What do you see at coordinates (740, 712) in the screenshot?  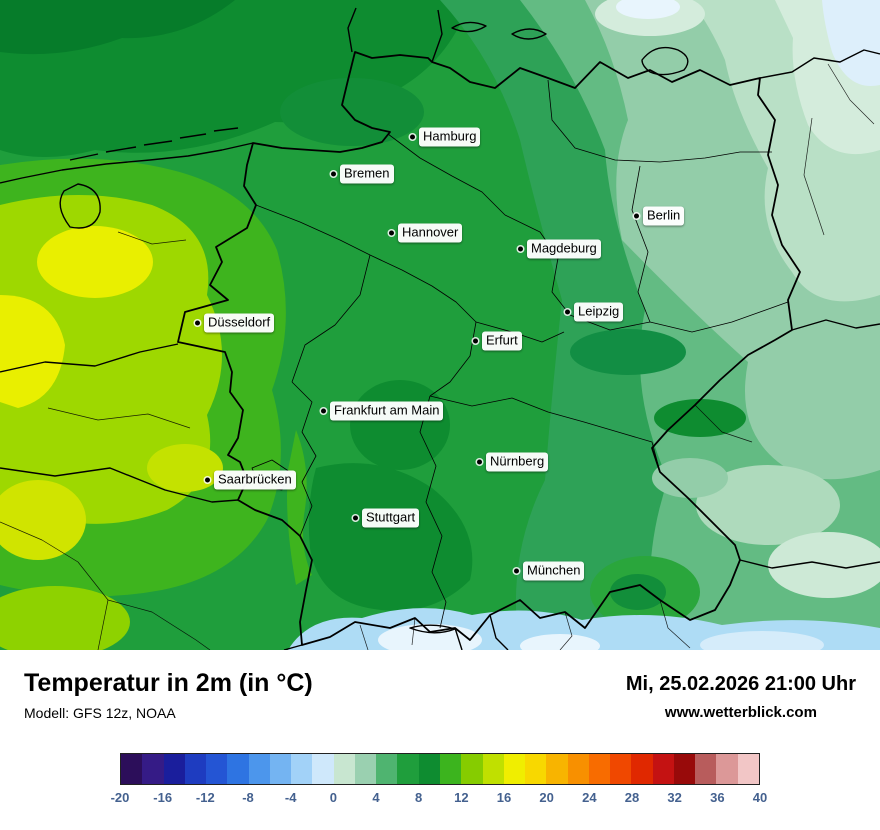 I see `website-link: www.wetterblick.com` at bounding box center [740, 712].